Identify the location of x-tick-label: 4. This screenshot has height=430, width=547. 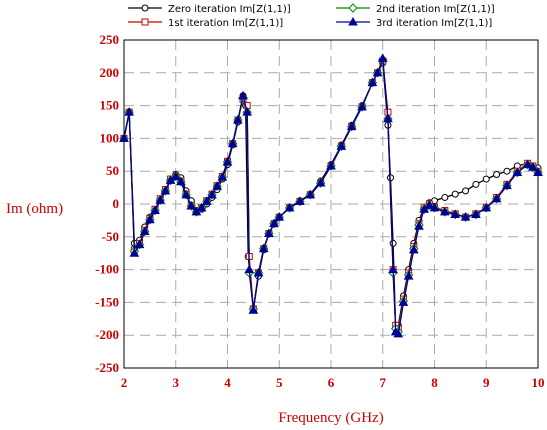
(227, 382).